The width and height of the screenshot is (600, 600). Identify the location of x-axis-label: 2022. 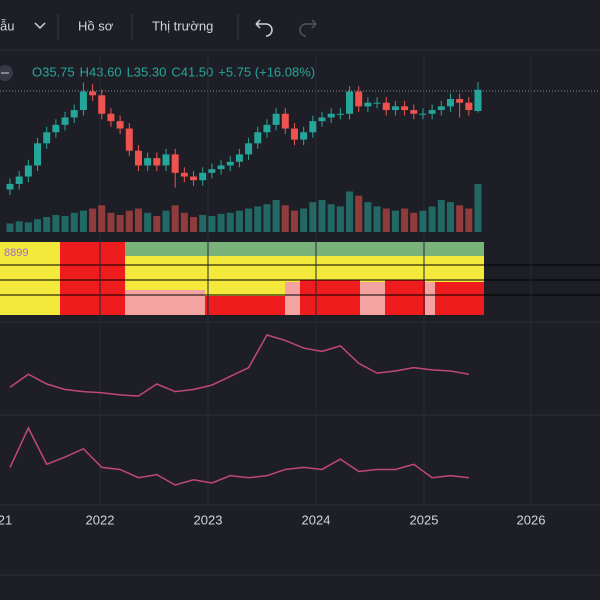
(100, 519).